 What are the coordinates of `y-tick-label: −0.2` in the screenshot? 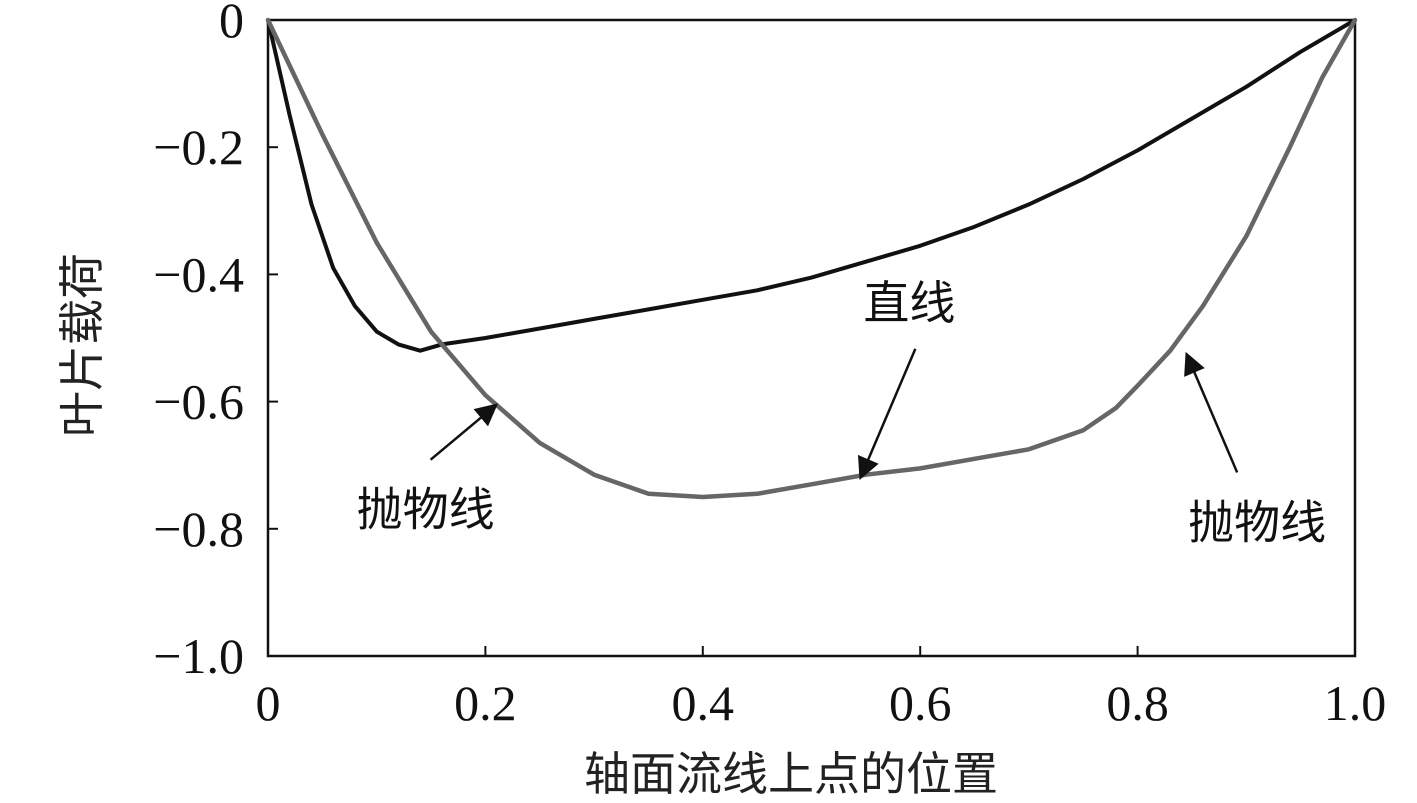 It's located at (198, 147).